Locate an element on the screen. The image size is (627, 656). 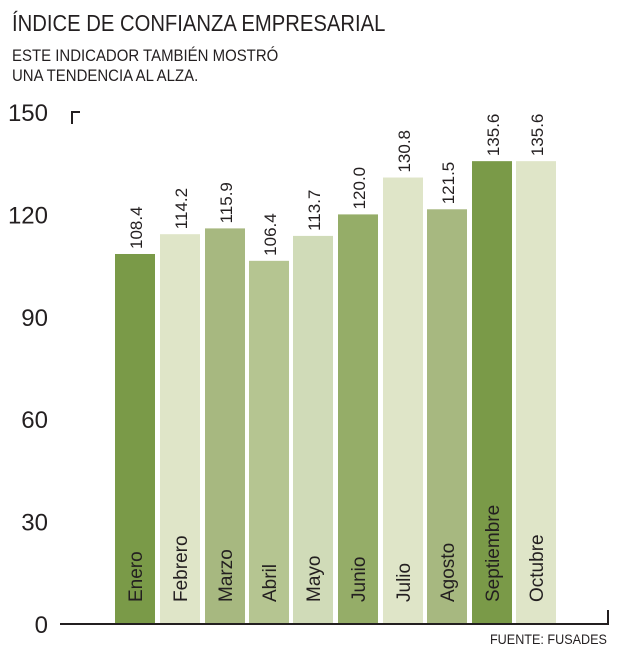
y-tick-label: 120 is located at coordinates (28, 215).